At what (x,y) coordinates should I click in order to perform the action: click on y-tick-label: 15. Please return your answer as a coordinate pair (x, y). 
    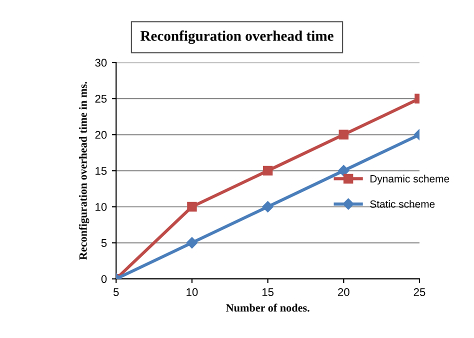
    Looking at the image, I should click on (101, 171).